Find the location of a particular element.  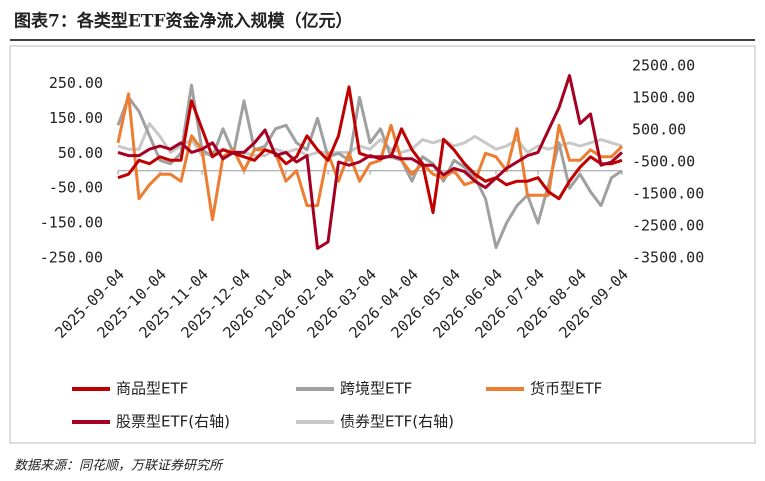

legend-label: 股票型ETF(右轴) is located at coordinates (173, 422).